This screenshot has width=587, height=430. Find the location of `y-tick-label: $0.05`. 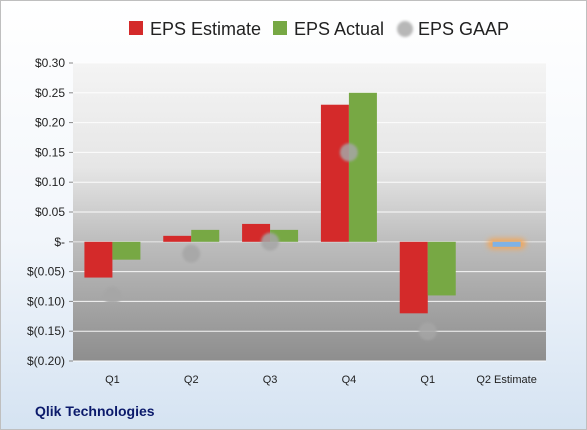

y-tick-label: $0.05 is located at coordinates (50, 212).